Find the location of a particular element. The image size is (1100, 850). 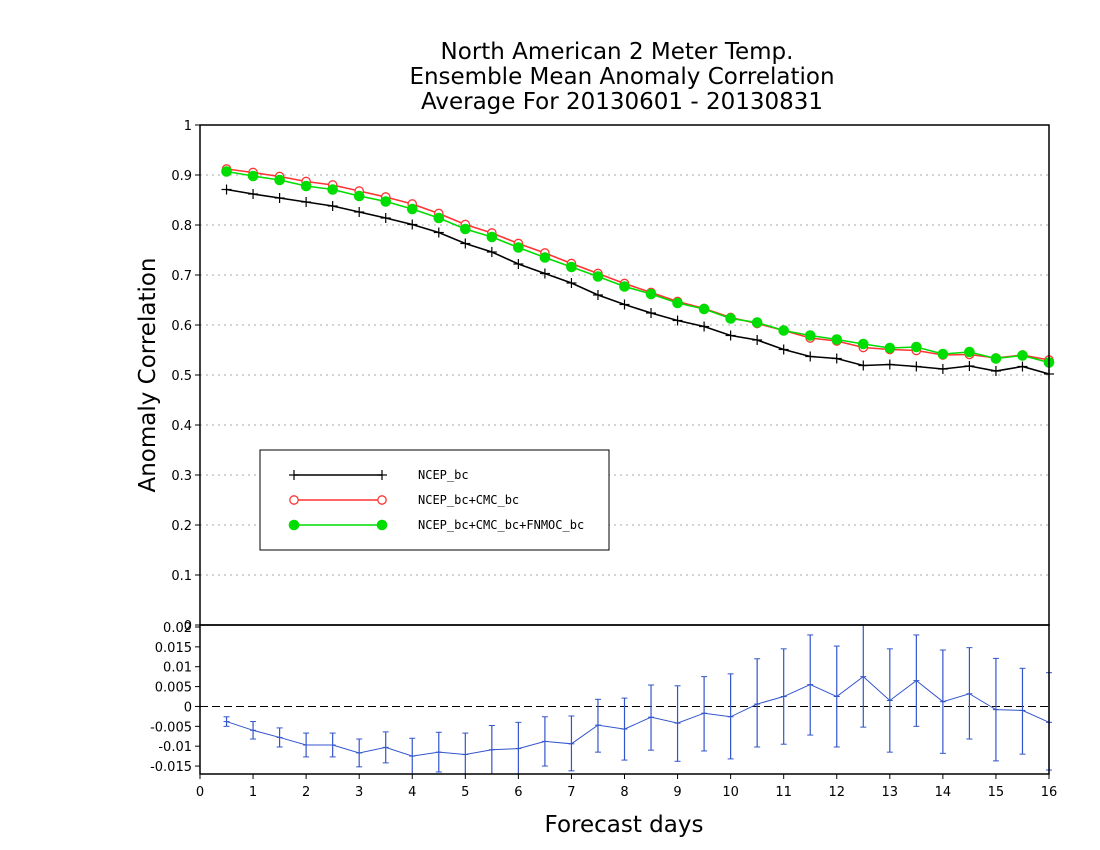

x-tick-label: 9 is located at coordinates (677, 792).